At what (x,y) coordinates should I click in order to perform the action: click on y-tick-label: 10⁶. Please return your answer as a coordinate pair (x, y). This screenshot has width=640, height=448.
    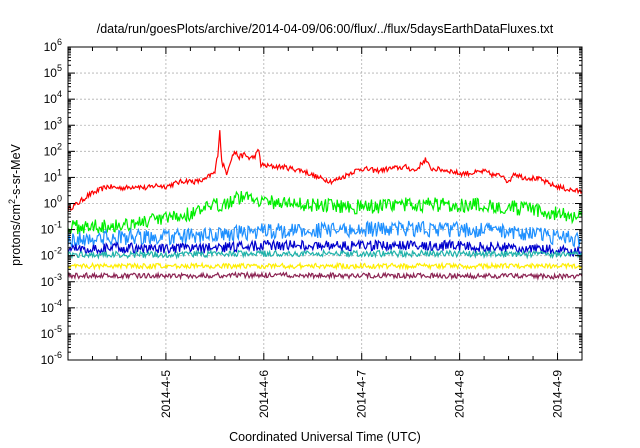
    Looking at the image, I should click on (53, 45).